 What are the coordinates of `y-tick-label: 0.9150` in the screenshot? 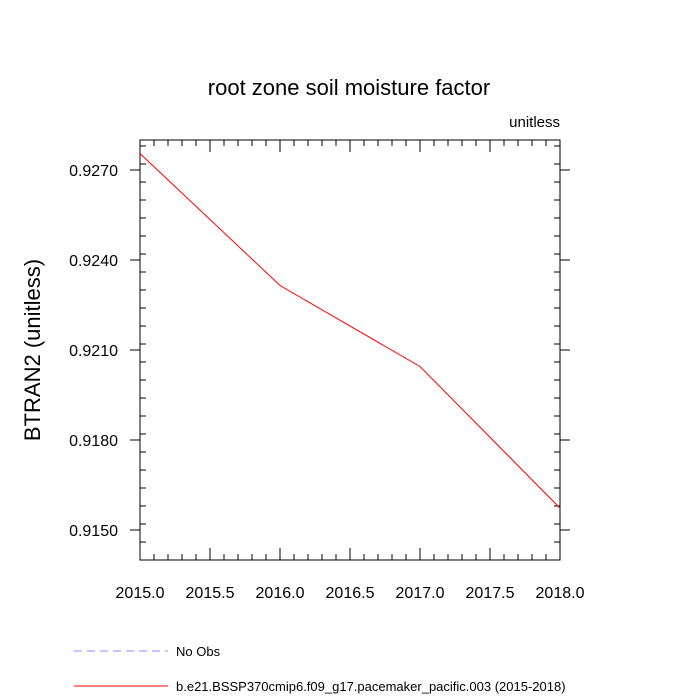 It's located at (93, 531).